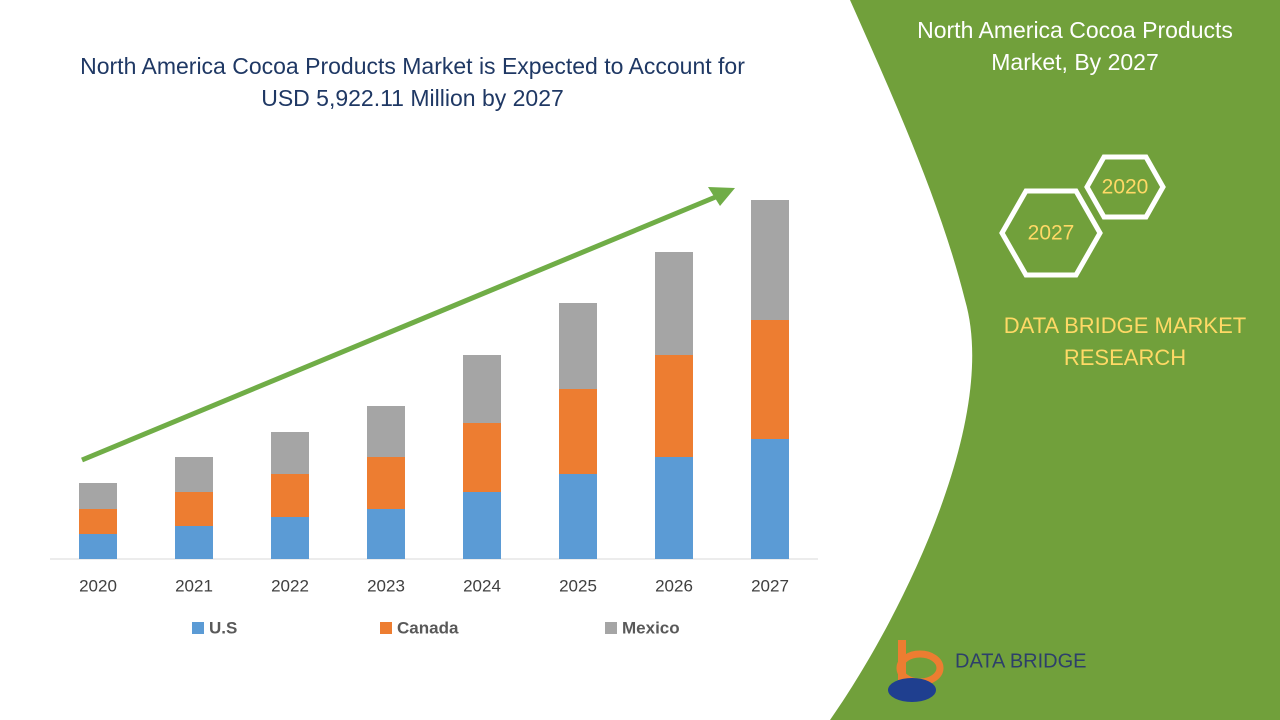 This screenshot has width=1280, height=720. I want to click on hexagon-label: 2020, so click(1125, 187).